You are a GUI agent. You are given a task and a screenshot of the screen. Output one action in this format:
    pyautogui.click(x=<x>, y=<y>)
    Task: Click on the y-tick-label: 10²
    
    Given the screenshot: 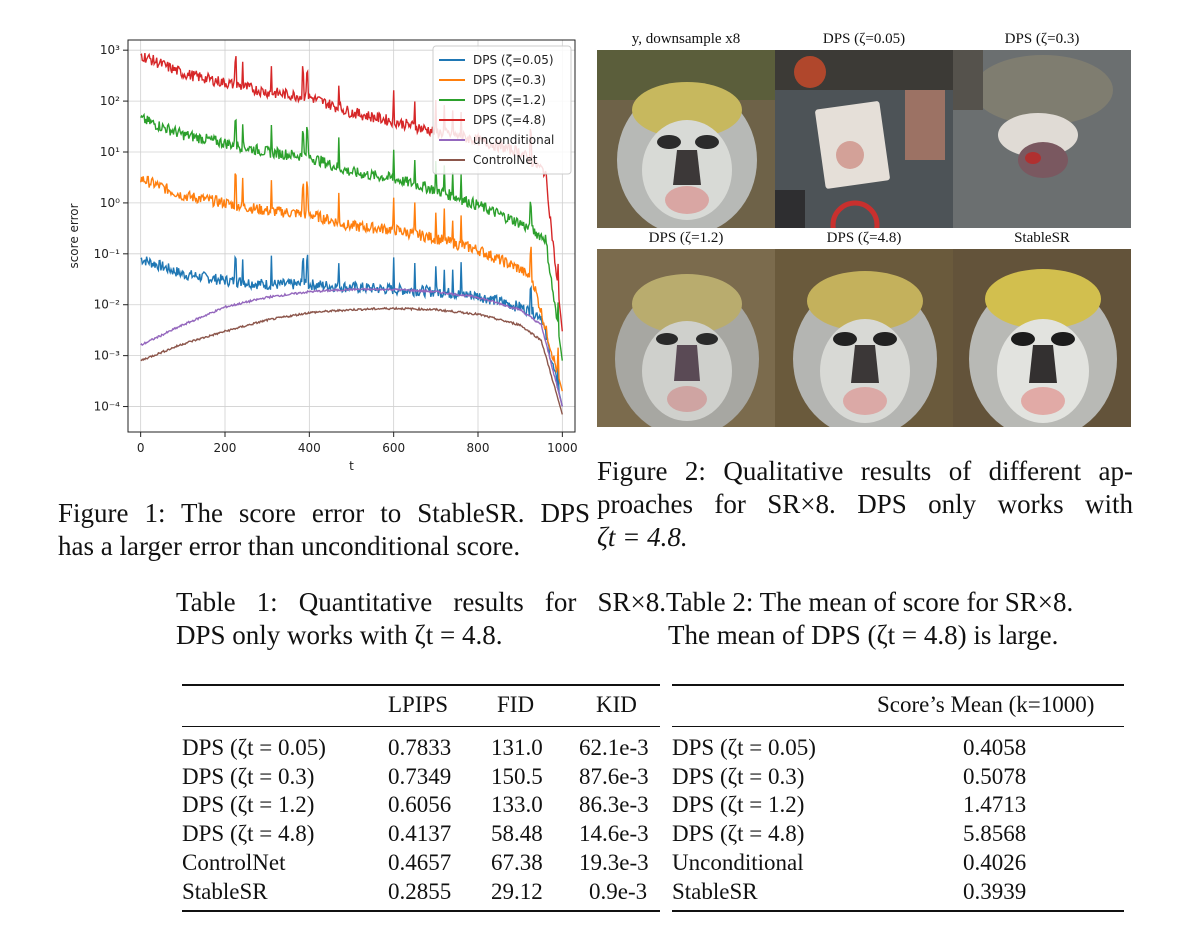 What is the action you would take?
    pyautogui.click(x=110, y=101)
    